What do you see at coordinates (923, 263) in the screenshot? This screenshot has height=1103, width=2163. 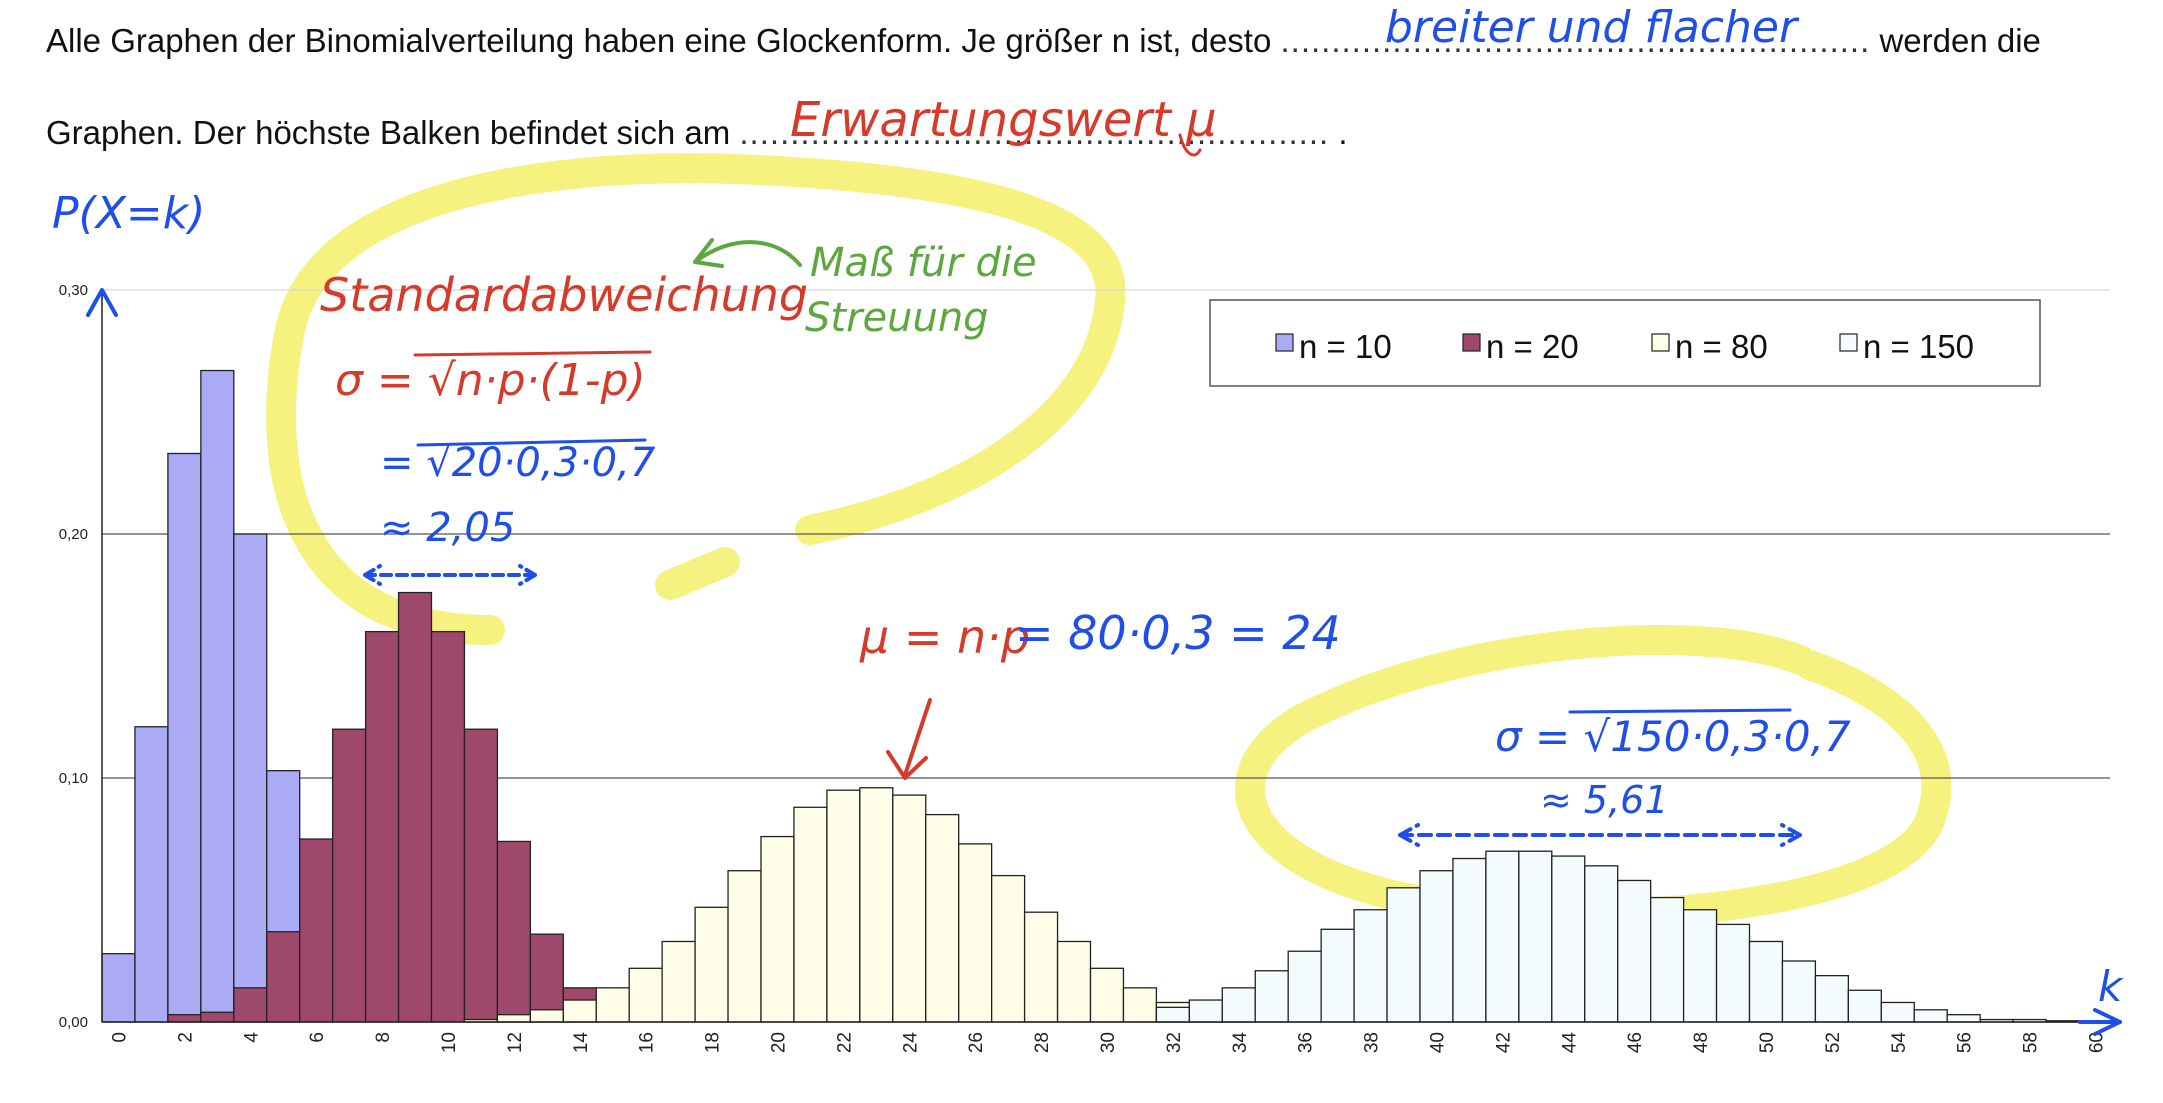 I see `mass-note-line-1: Maß für die` at bounding box center [923, 263].